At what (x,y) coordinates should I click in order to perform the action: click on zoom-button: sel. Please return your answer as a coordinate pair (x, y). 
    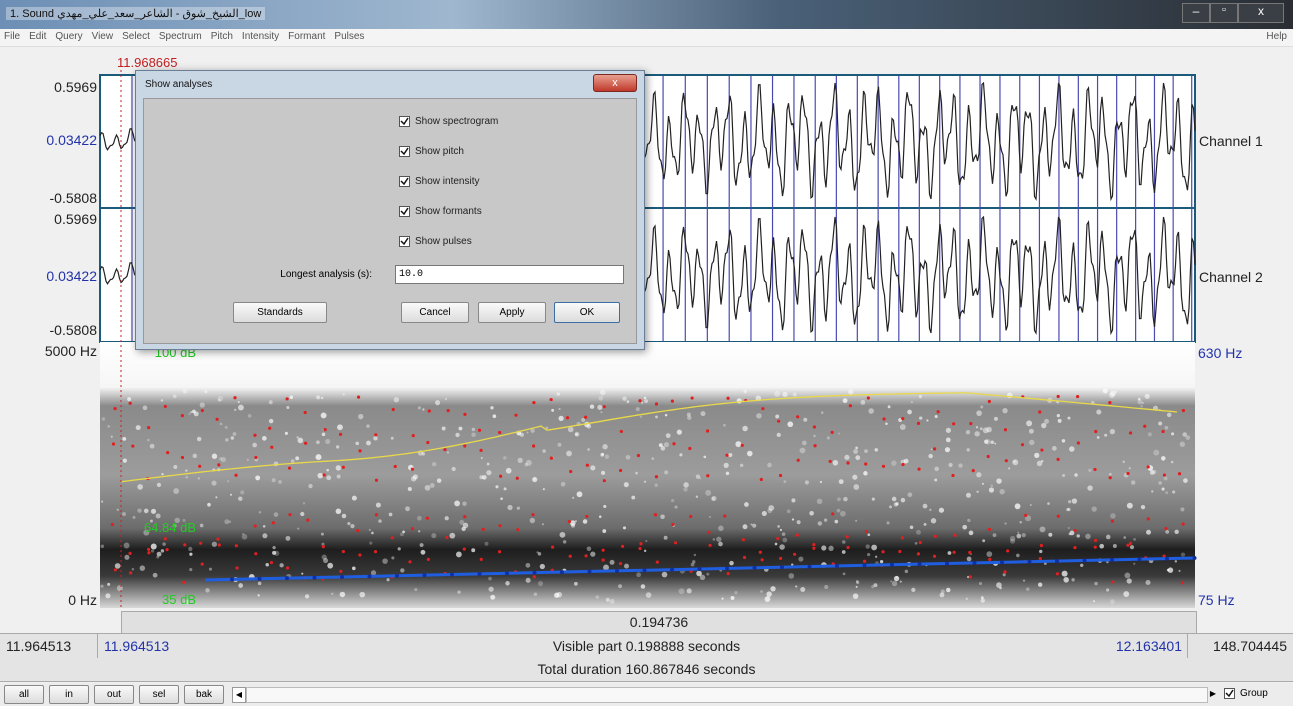
    Looking at the image, I should click on (159, 694).